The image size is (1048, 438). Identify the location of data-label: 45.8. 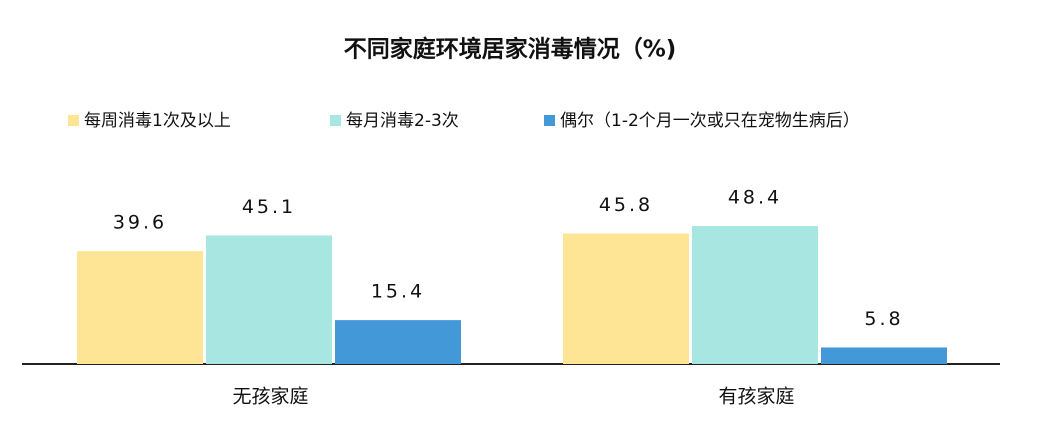
(626, 205).